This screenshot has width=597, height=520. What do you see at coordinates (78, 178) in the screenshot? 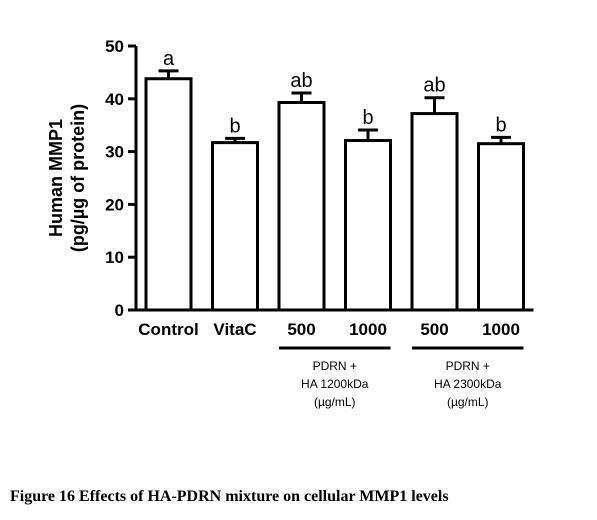
I see `y-axis-label-units: (pg/µg of protein)` at bounding box center [78, 178].